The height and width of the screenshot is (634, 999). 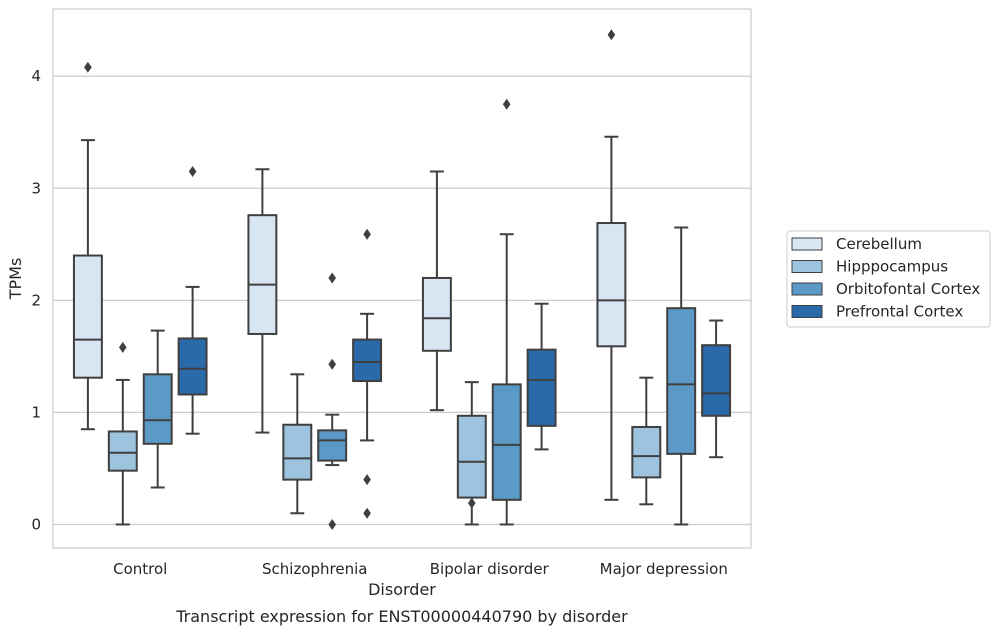 I want to click on x-tick-label: Major depression, so click(x=664, y=569).